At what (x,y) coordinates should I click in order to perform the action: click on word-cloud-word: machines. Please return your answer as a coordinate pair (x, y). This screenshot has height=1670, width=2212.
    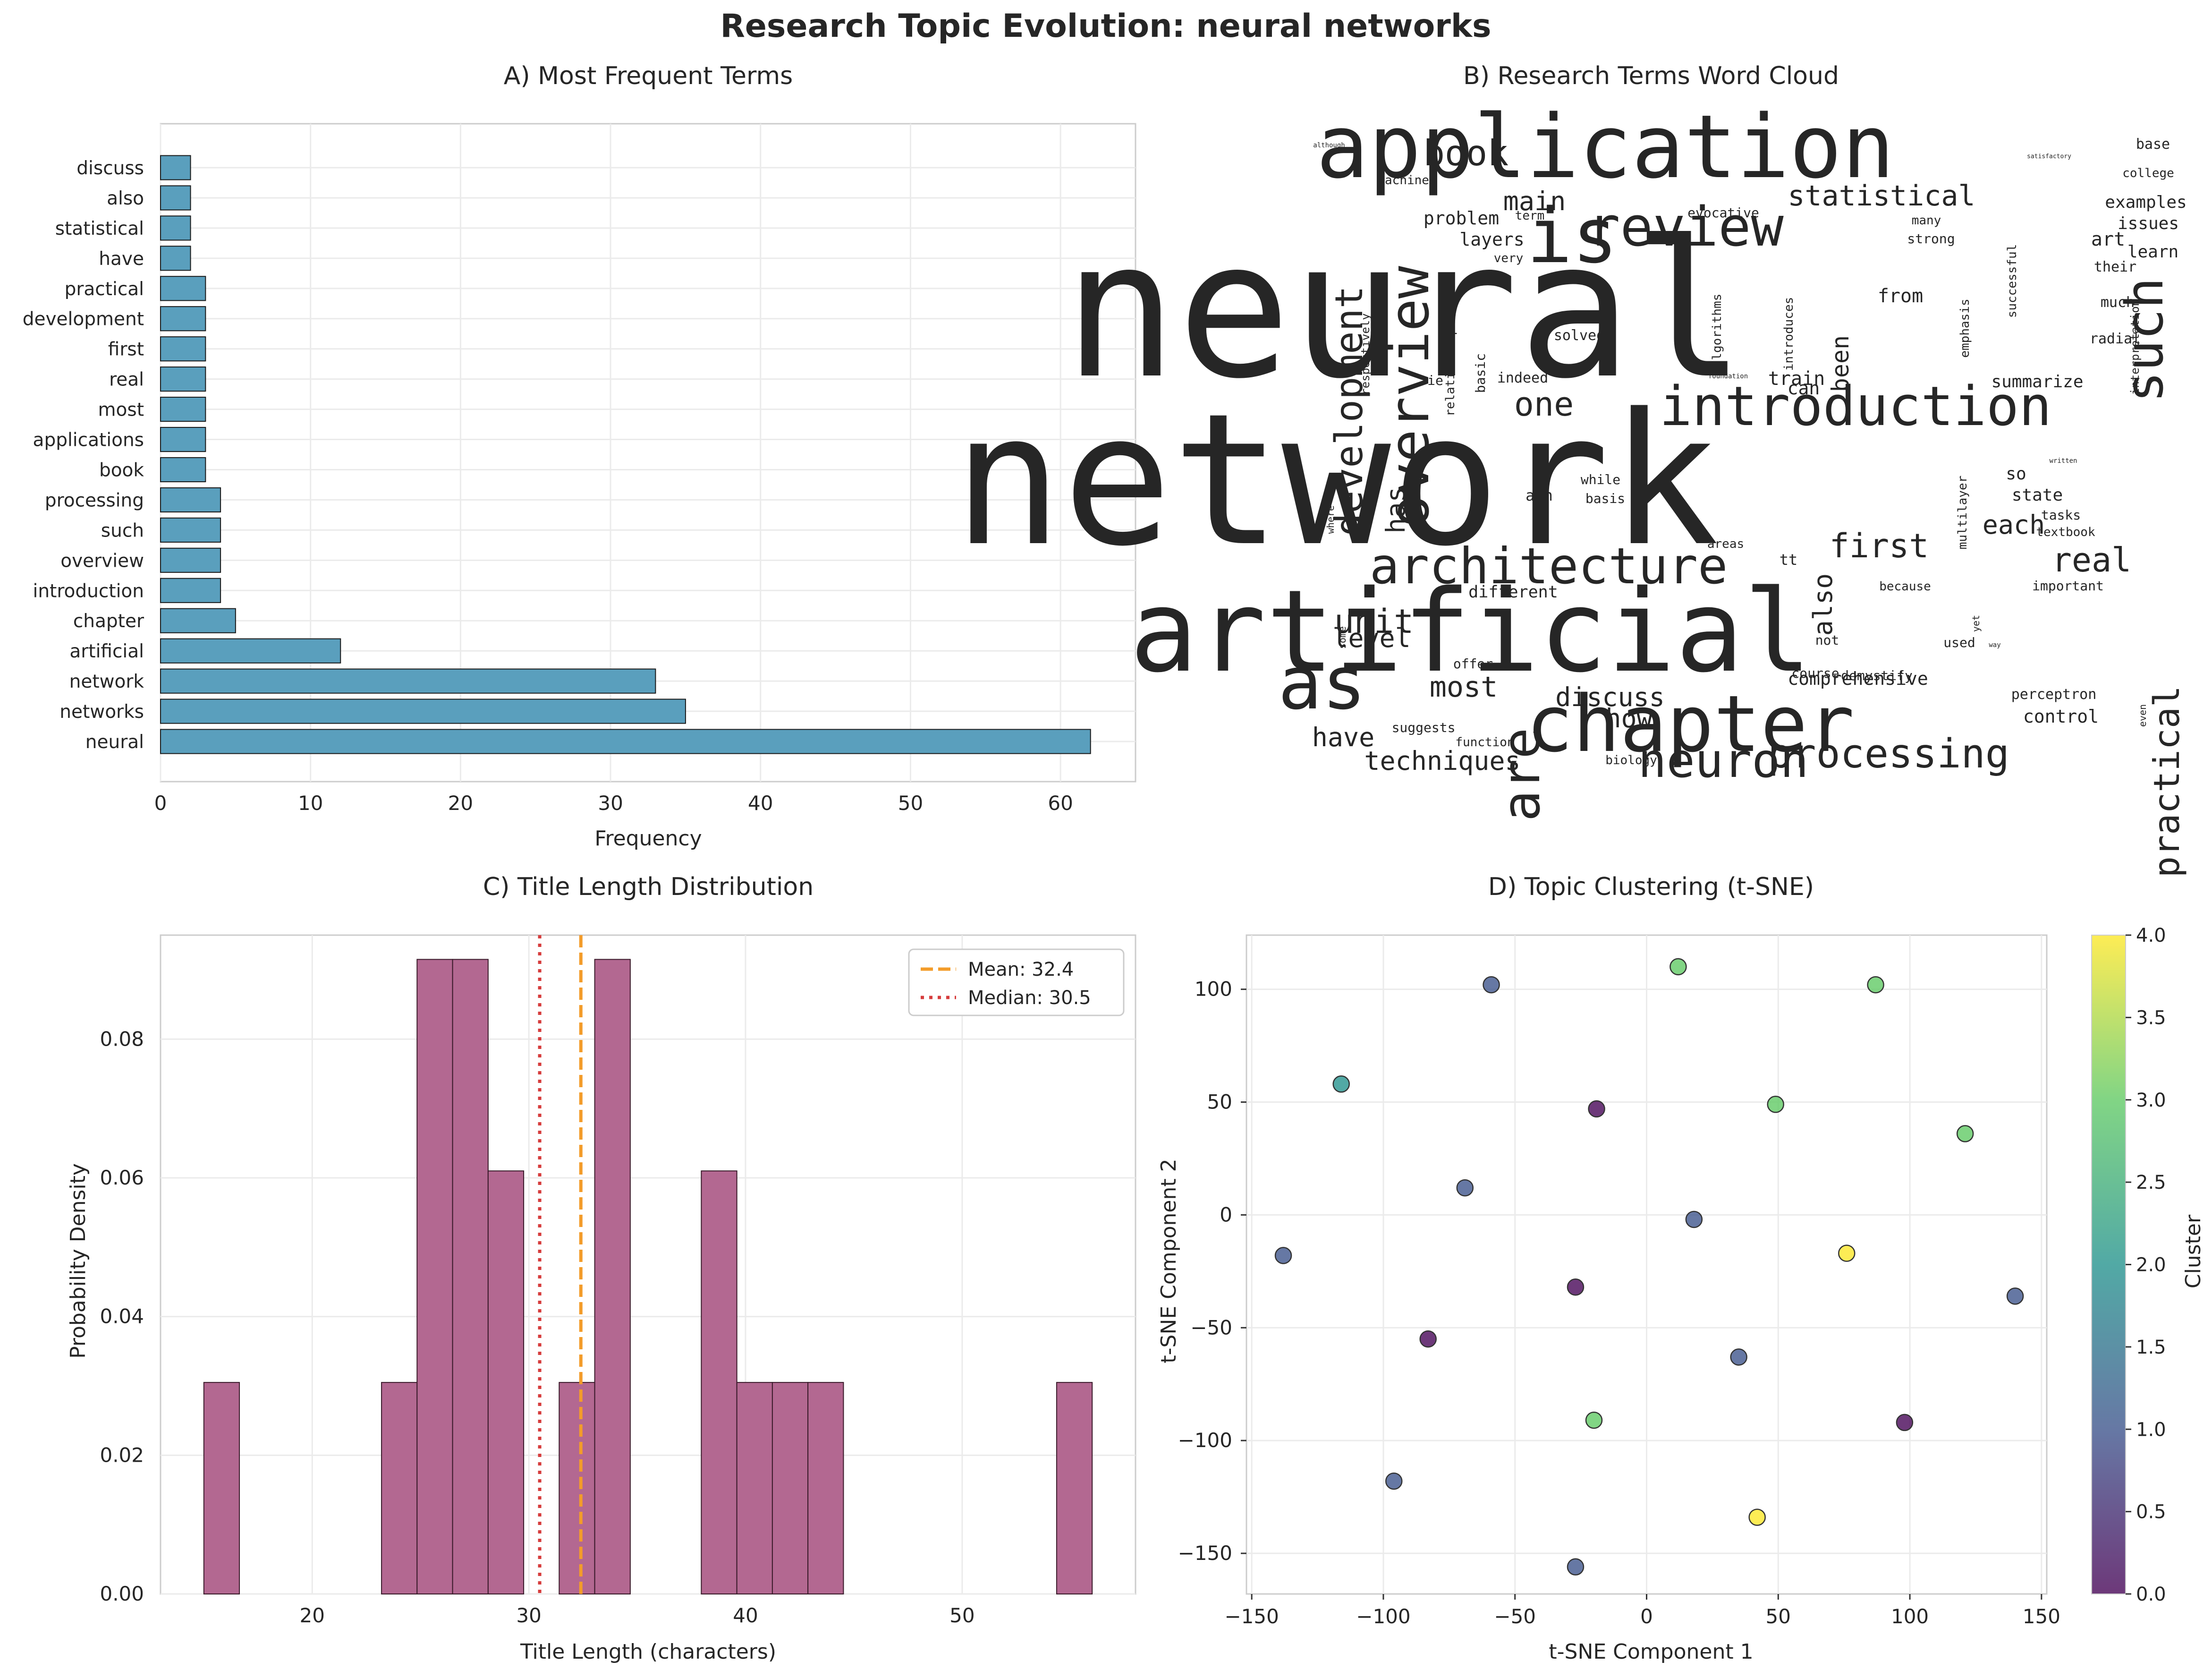
    Looking at the image, I should click on (1406, 180).